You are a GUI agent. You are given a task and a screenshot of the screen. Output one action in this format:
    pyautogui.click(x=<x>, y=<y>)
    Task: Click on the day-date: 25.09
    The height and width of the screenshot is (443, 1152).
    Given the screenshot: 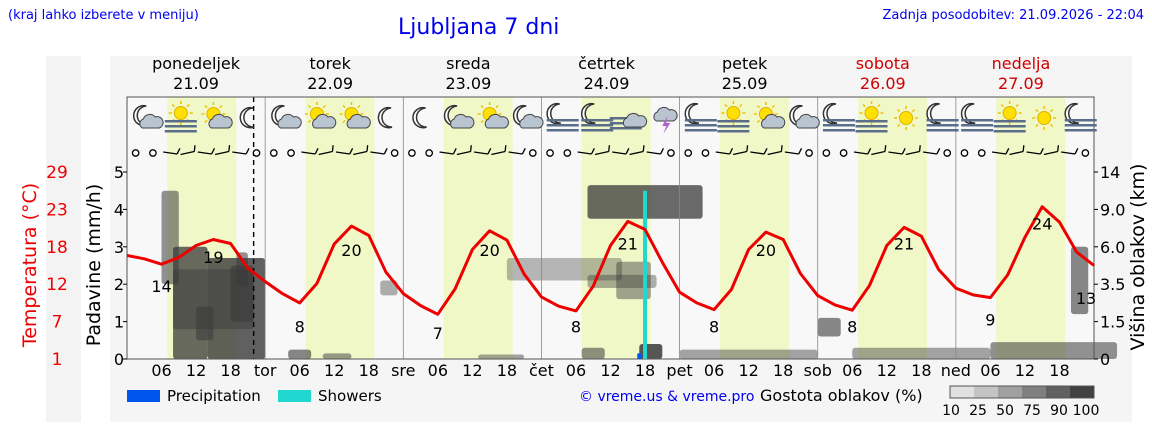 What is the action you would take?
    pyautogui.click(x=745, y=83)
    